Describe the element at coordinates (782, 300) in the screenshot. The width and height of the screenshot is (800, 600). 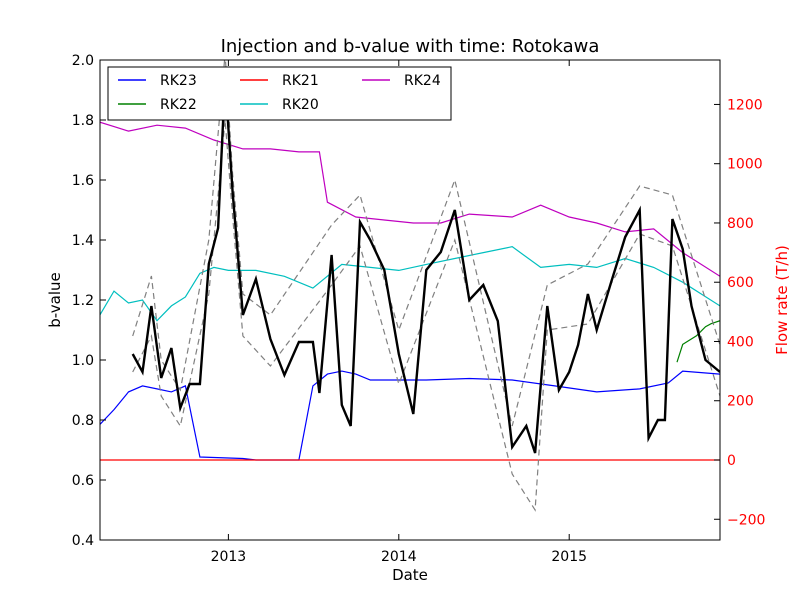
I see `y-axis-right-label: Flow rate (T/h)` at that location.